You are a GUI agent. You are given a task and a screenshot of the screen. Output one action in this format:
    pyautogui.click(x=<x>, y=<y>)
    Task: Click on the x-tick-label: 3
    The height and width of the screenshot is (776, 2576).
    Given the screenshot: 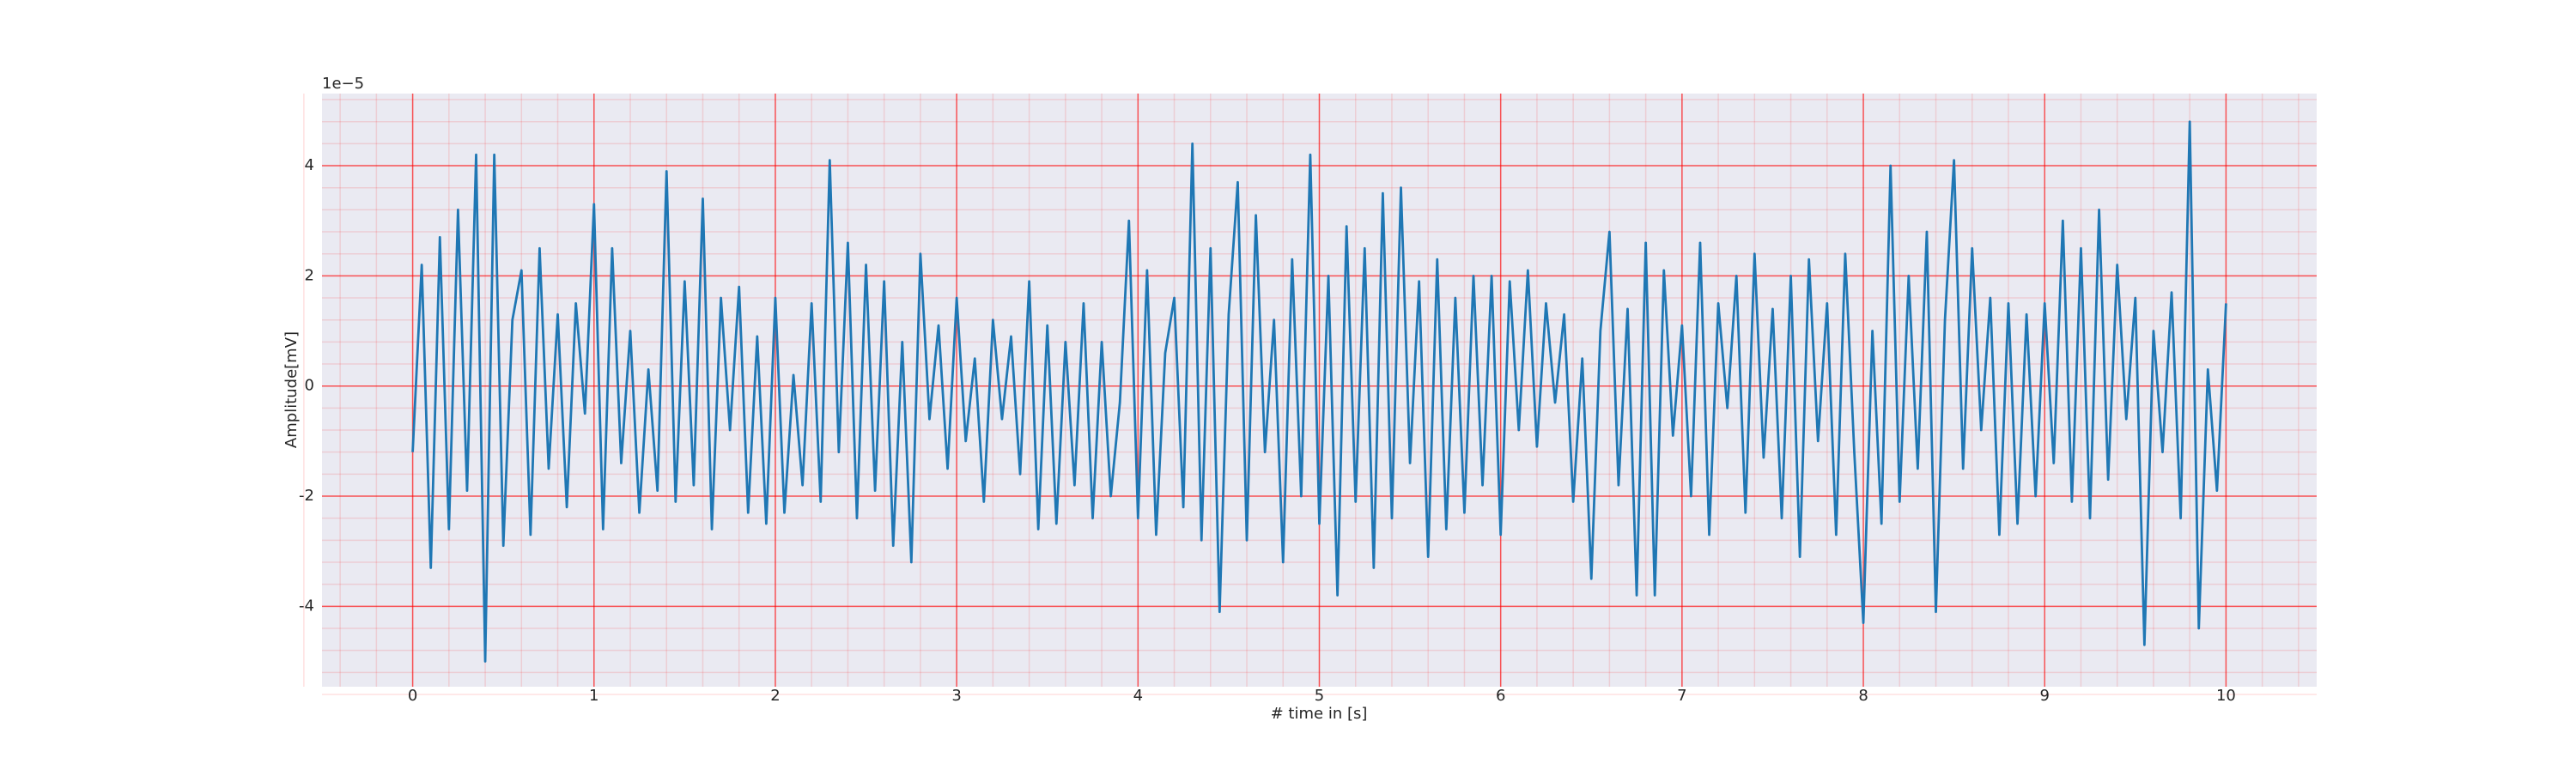 What is the action you would take?
    pyautogui.click(x=956, y=696)
    